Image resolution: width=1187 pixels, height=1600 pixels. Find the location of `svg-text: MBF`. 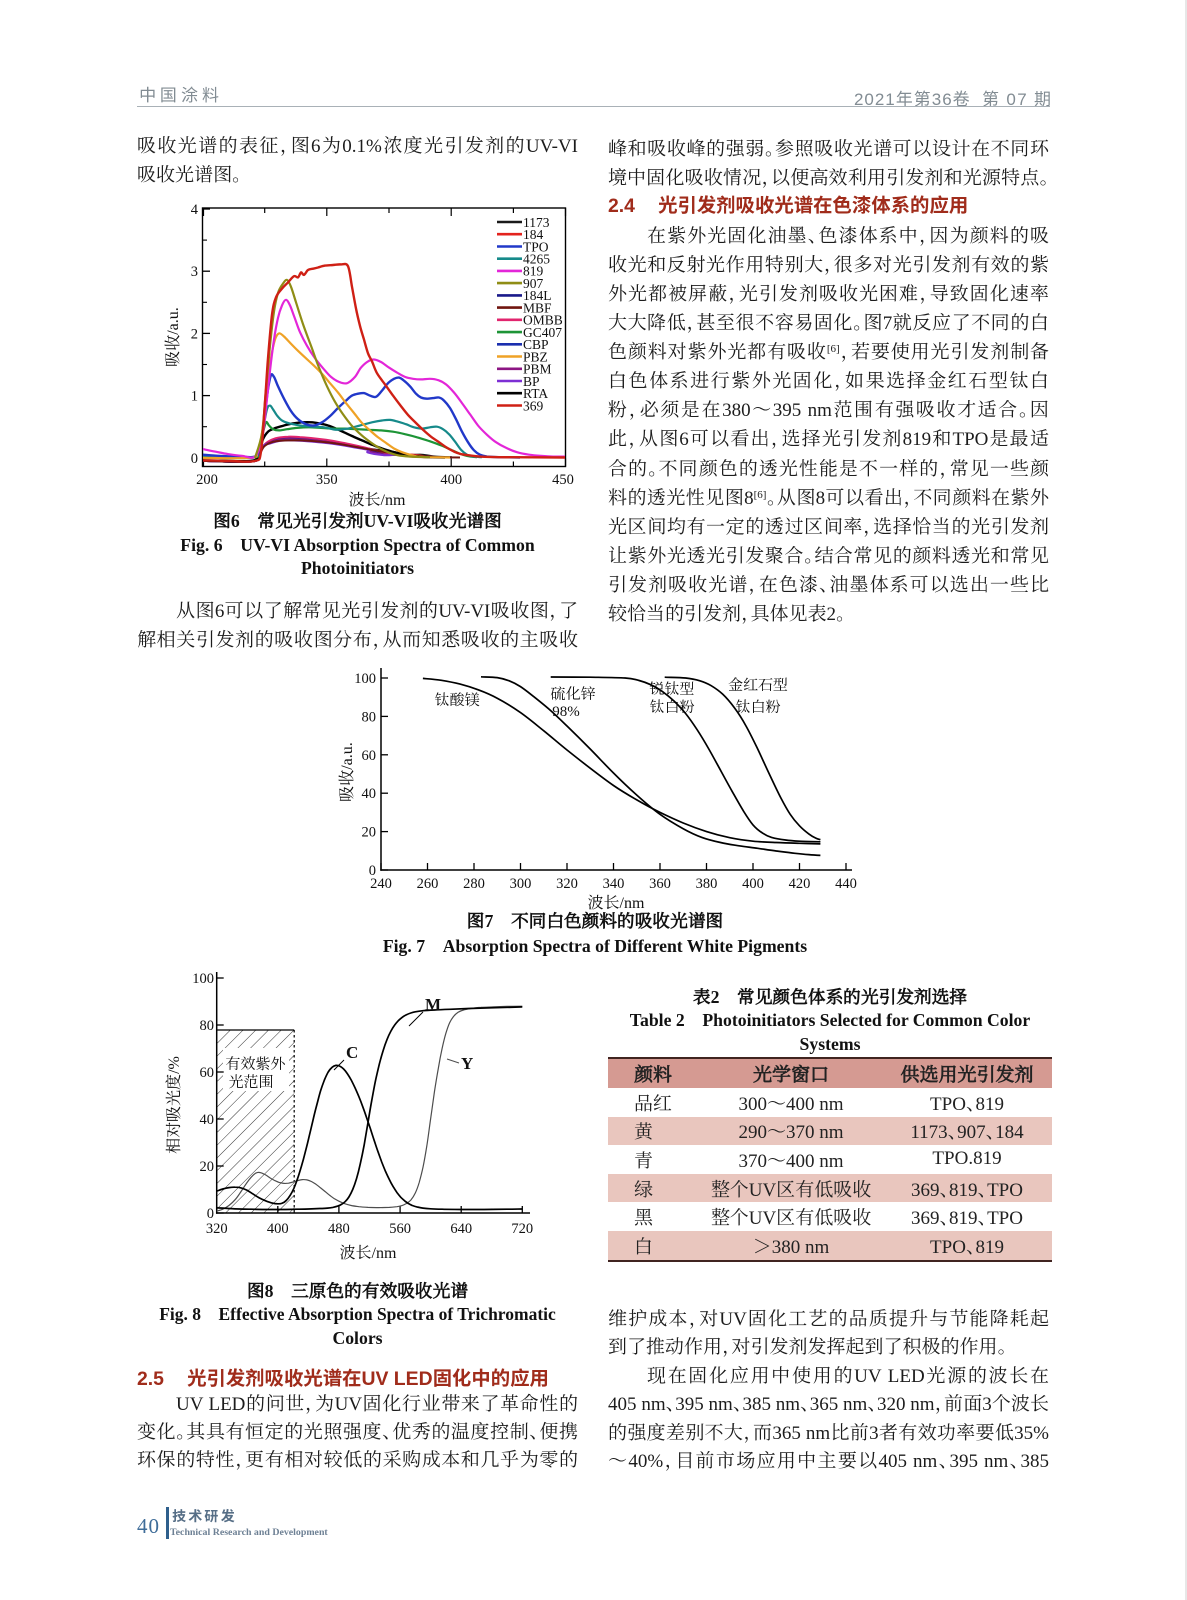

svg-text: MBF is located at coordinates (537, 307).